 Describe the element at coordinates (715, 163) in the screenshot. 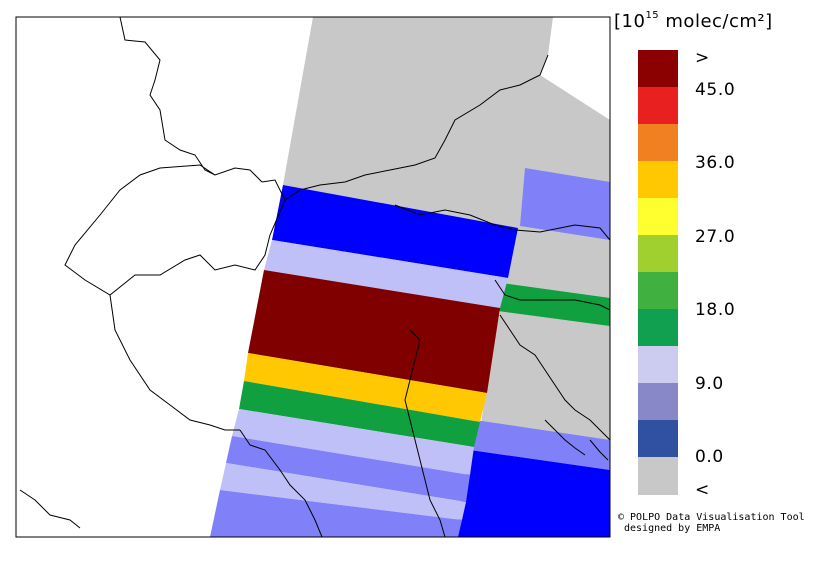

I see `colorbar-tick-label: 36.0` at that location.